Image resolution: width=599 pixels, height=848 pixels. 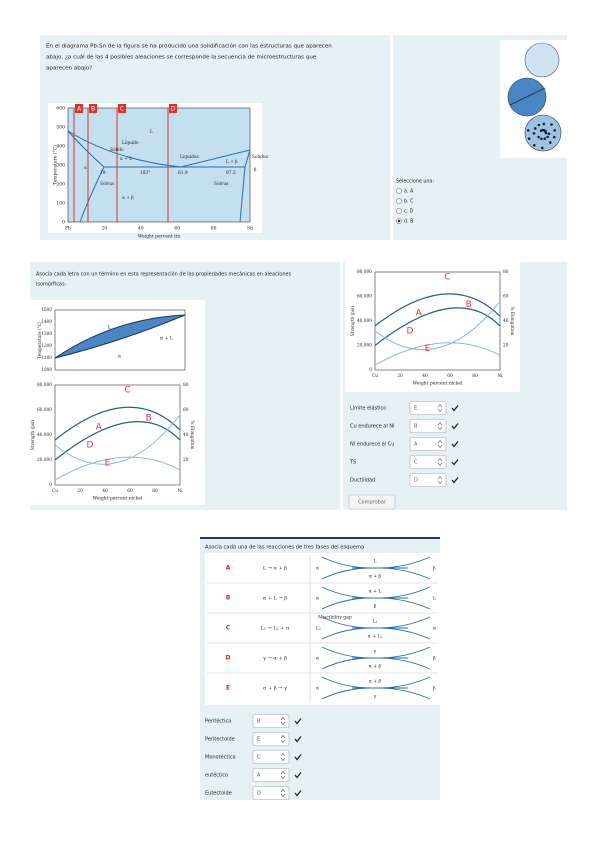 What do you see at coordinates (260, 157) in the screenshot?
I see `region-label: Solidus` at bounding box center [260, 157].